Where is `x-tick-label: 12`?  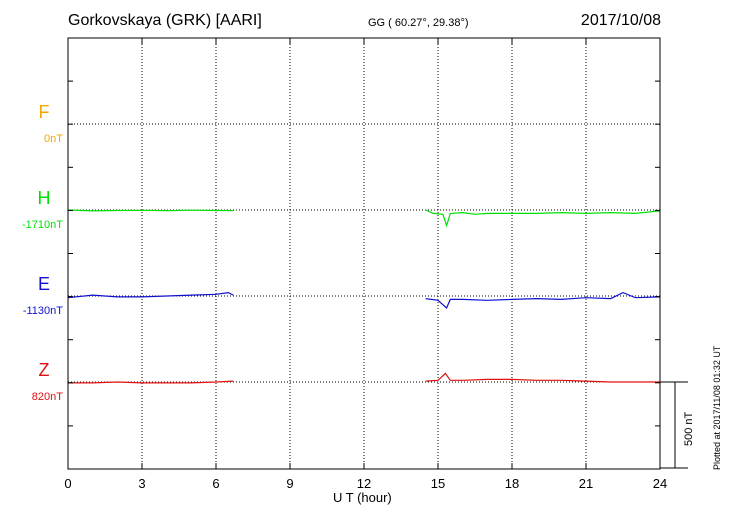 x-tick-label: 12 is located at coordinates (364, 483).